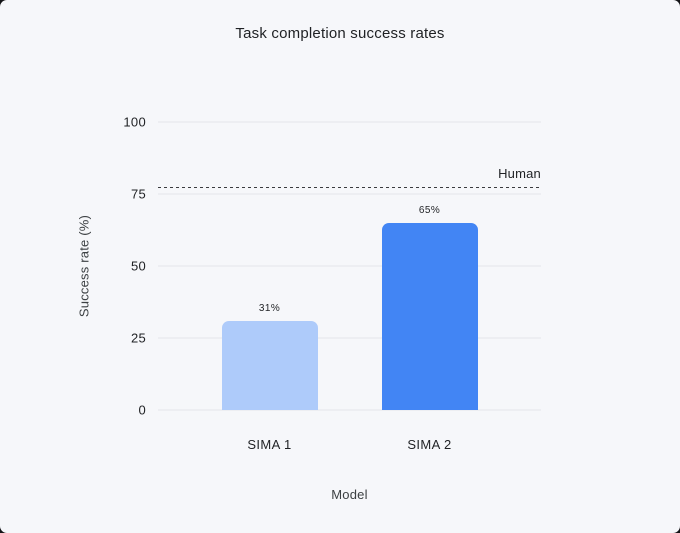 The width and height of the screenshot is (680, 533). What do you see at coordinates (349, 188) in the screenshot?
I see `human-baseline-line` at bounding box center [349, 188].